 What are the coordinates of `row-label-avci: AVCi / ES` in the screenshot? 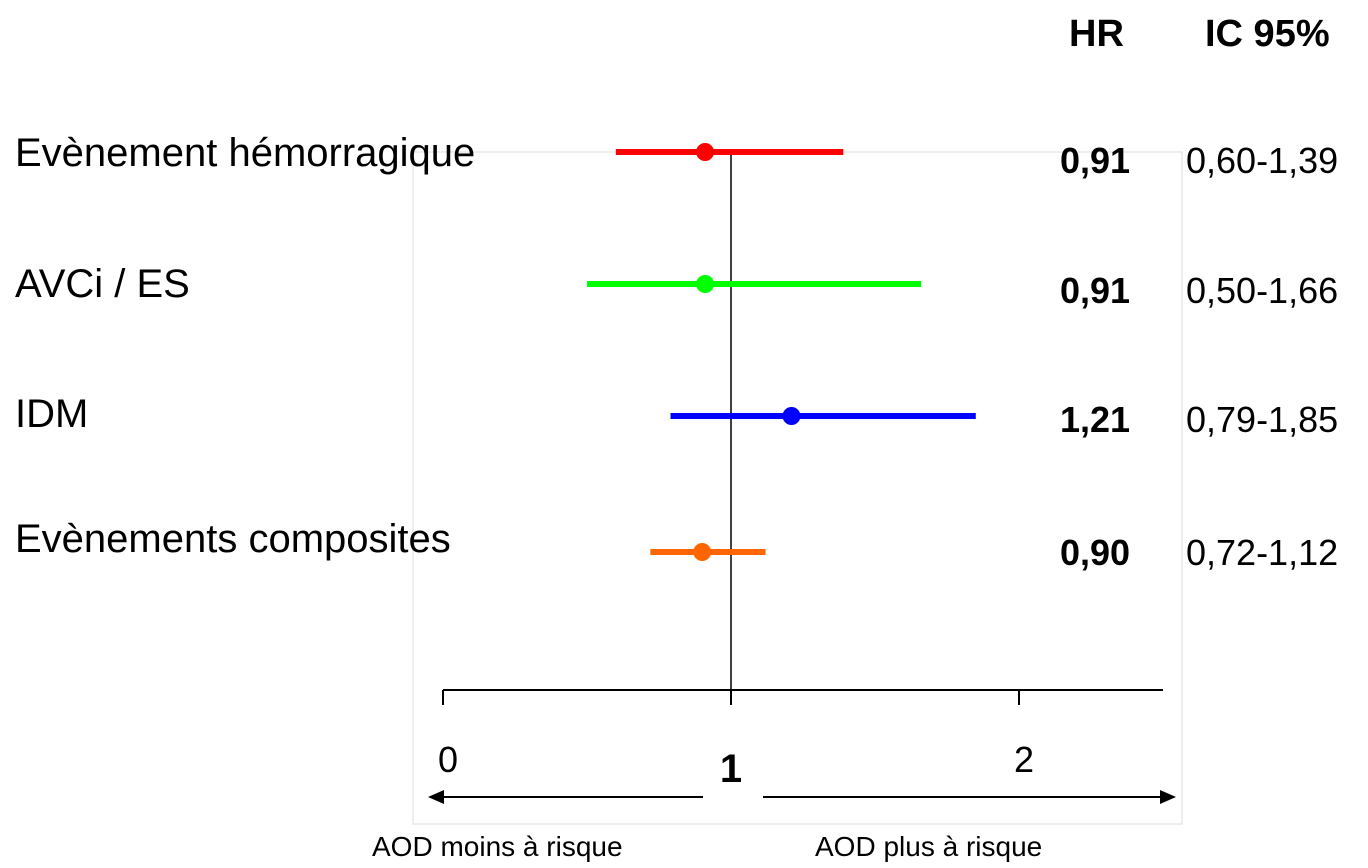 It's located at (102, 284).